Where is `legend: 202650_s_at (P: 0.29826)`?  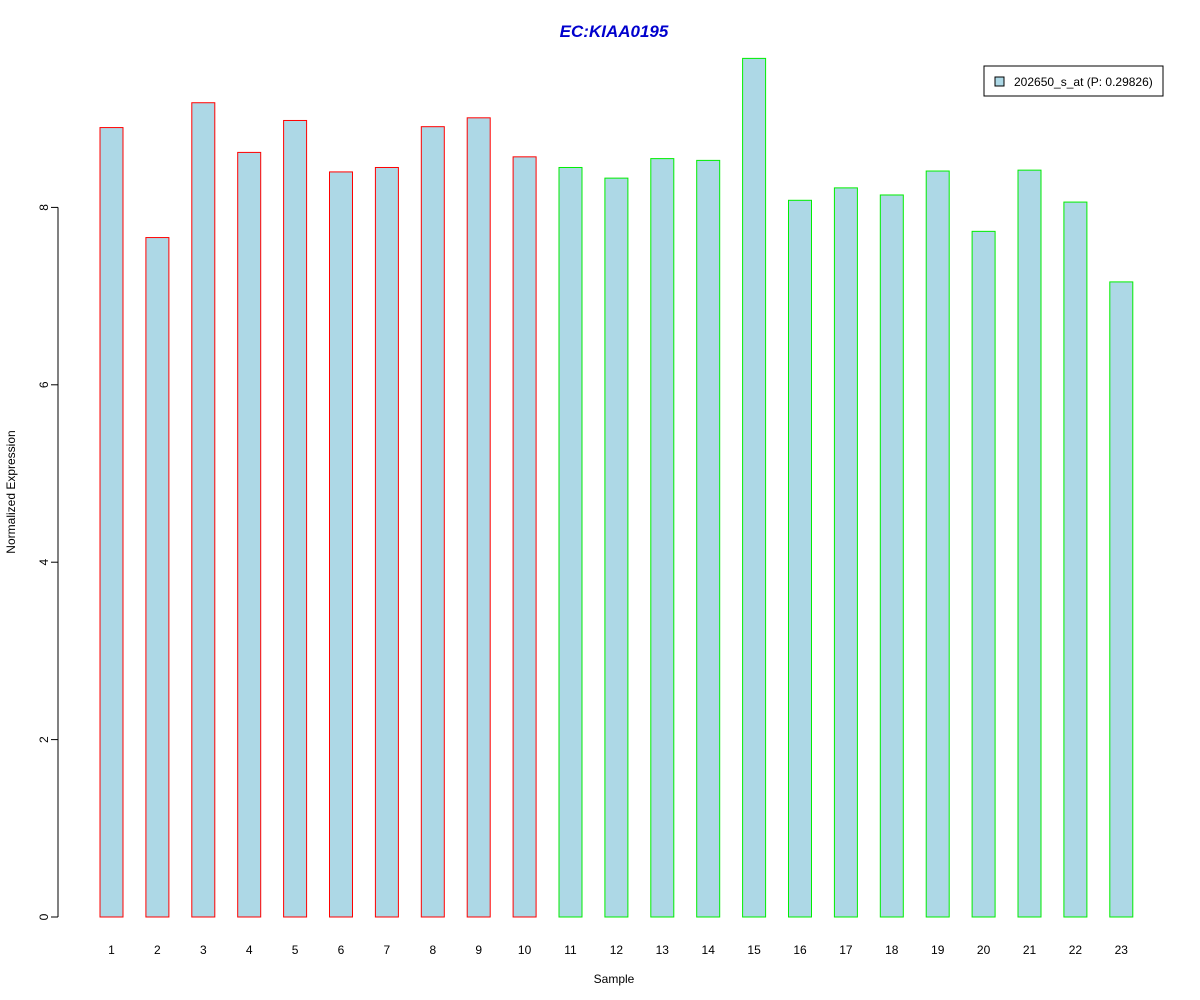 legend: 202650_s_at (P: 0.29826) is located at coordinates (1073, 81).